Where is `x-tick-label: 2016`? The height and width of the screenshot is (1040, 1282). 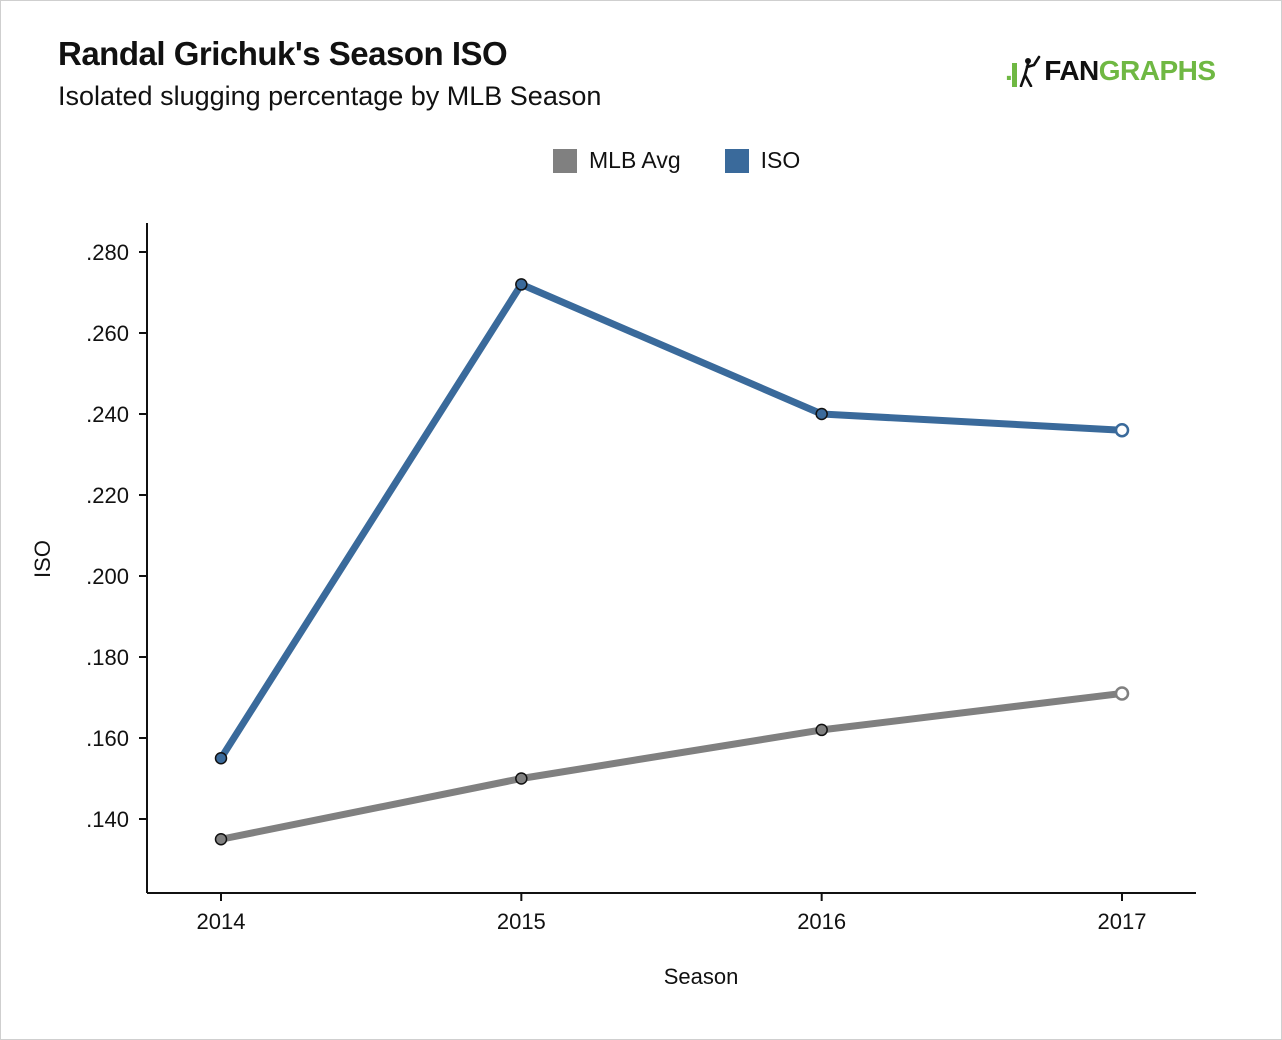 x-tick-label: 2016 is located at coordinates (821, 921).